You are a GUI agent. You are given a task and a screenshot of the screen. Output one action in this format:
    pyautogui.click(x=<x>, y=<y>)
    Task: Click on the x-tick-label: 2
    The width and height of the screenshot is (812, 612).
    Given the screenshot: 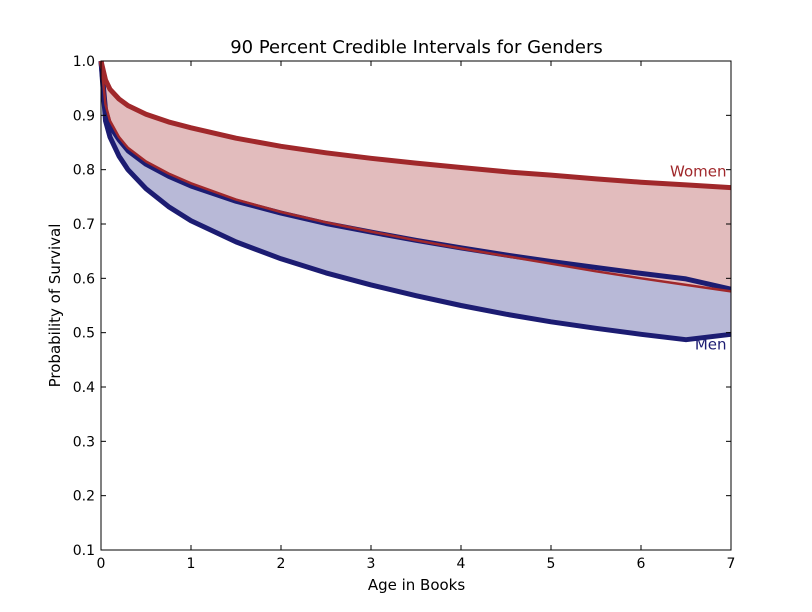 What is the action you would take?
    pyautogui.click(x=281, y=564)
    